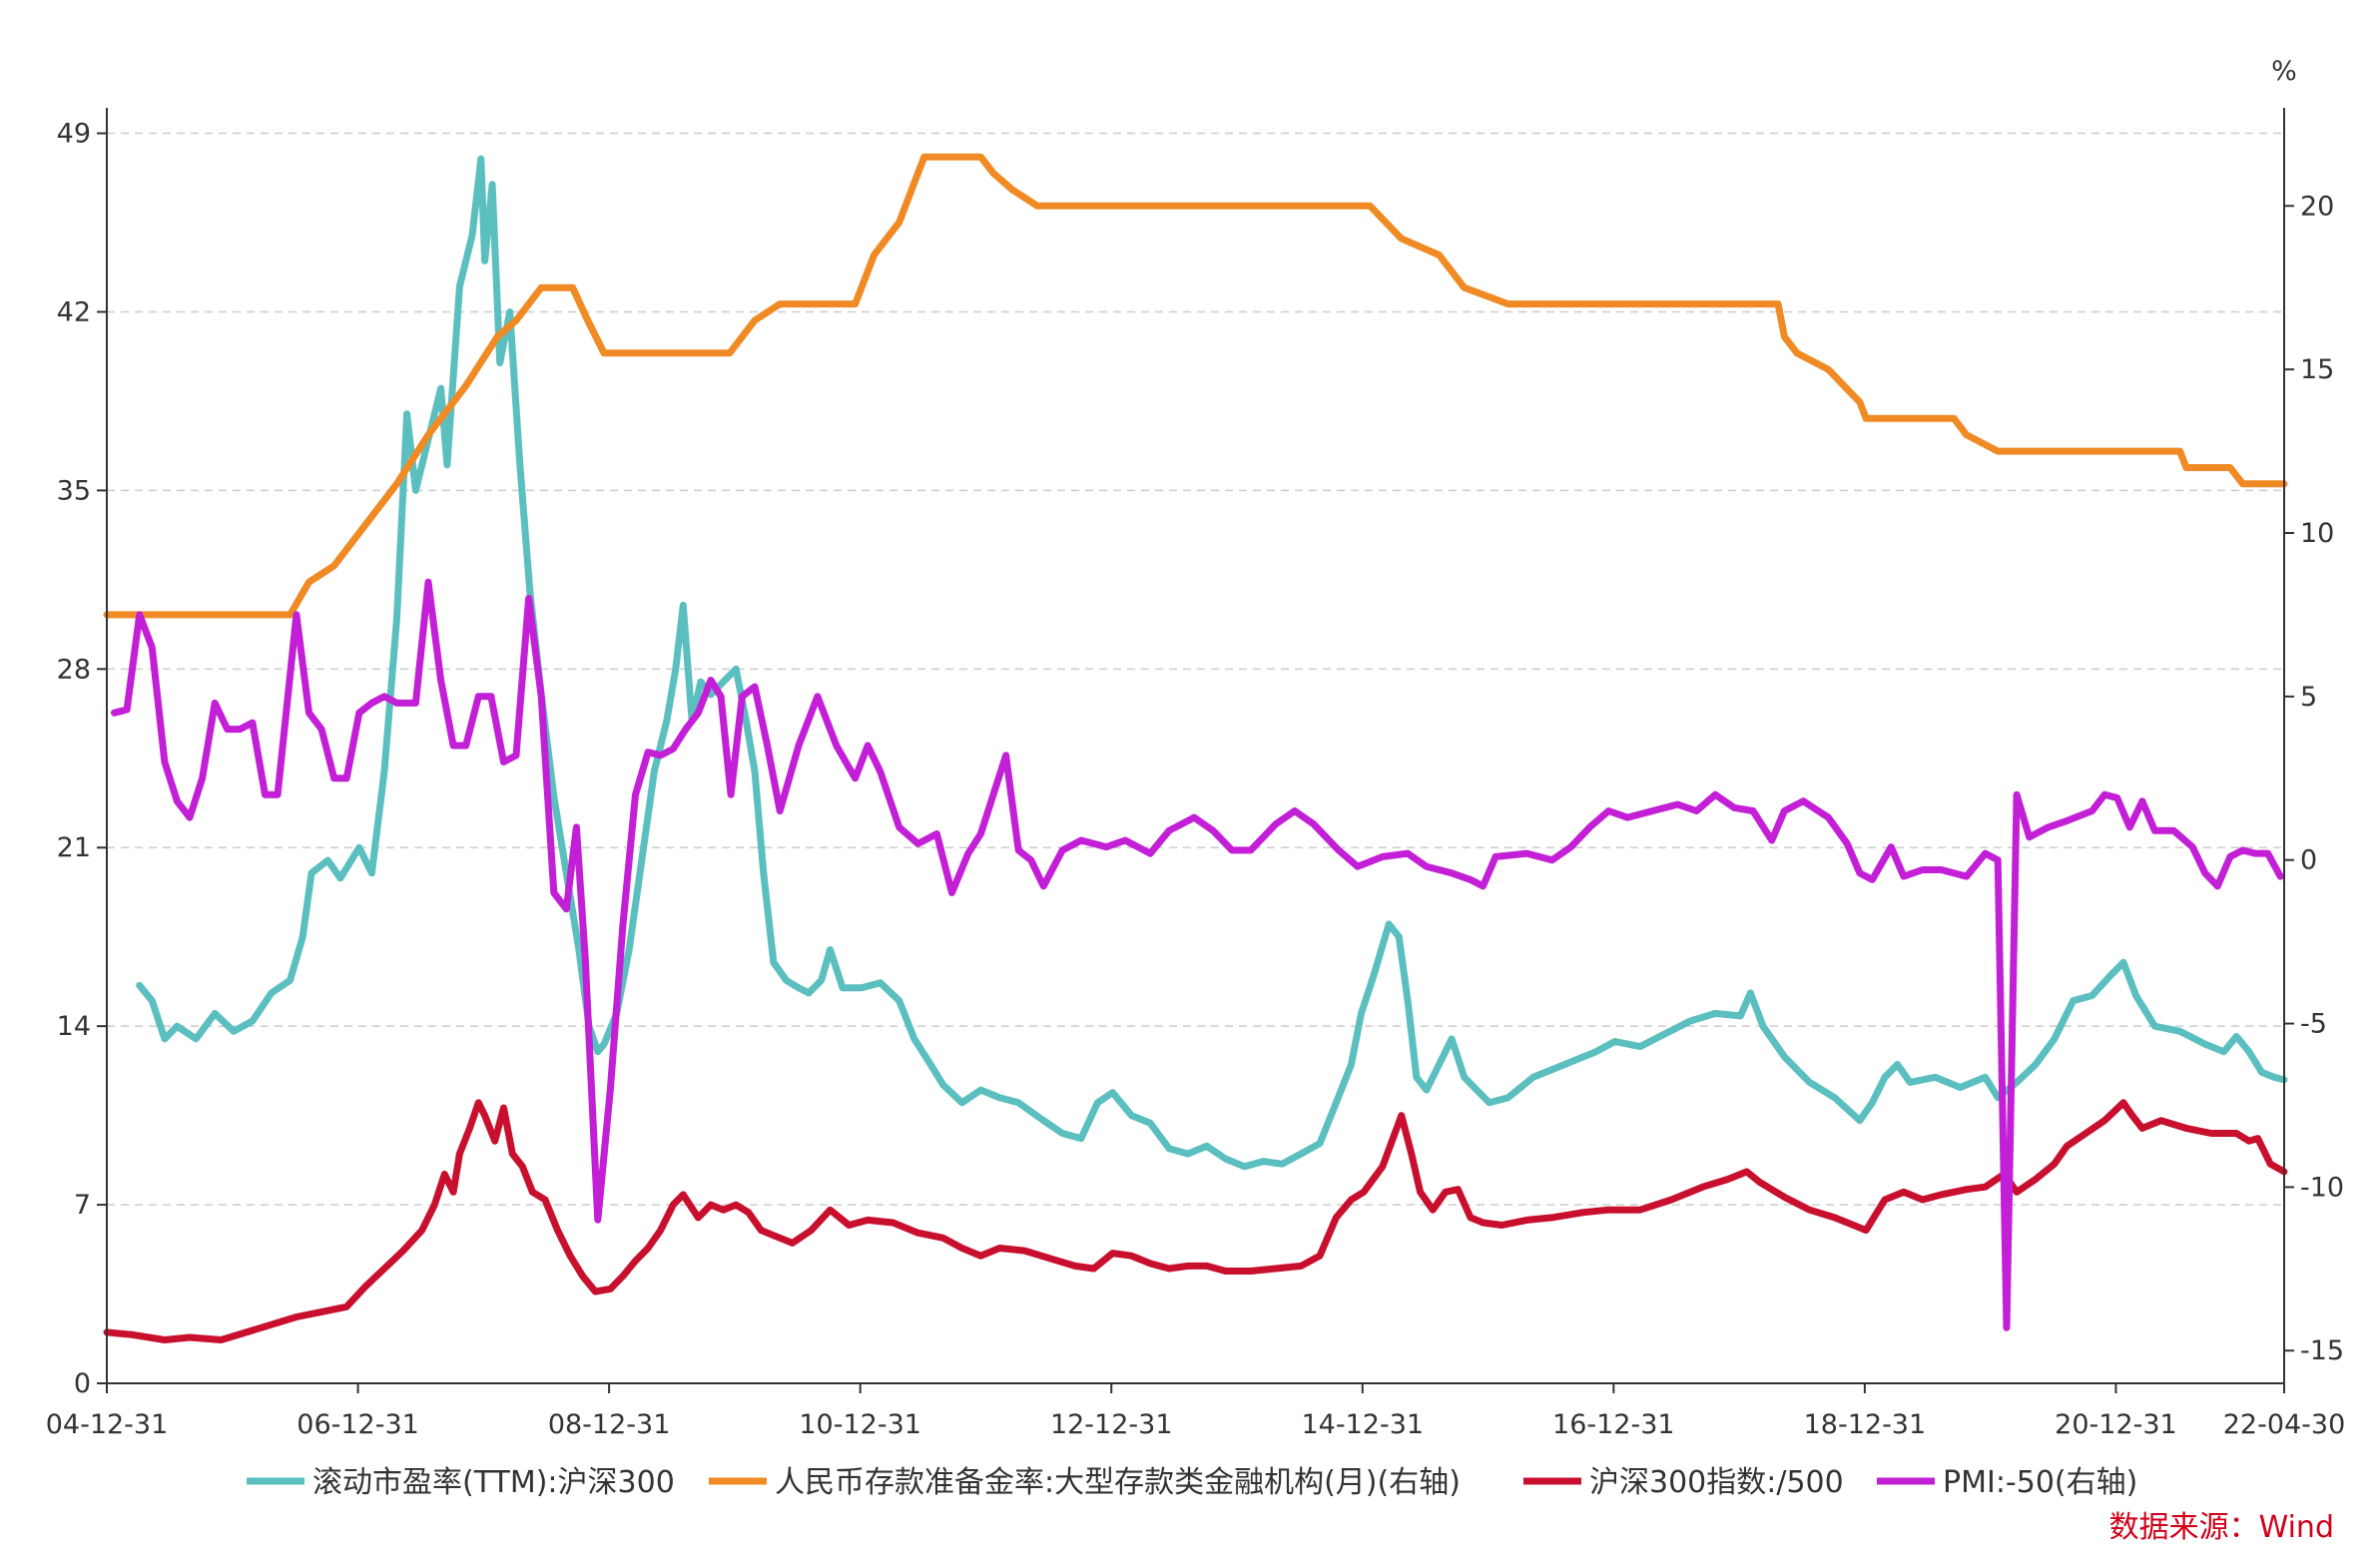 This screenshot has width=2380, height=1557. Describe the element at coordinates (82, 1205) in the screenshot. I see `left-tick-label: 7` at that location.